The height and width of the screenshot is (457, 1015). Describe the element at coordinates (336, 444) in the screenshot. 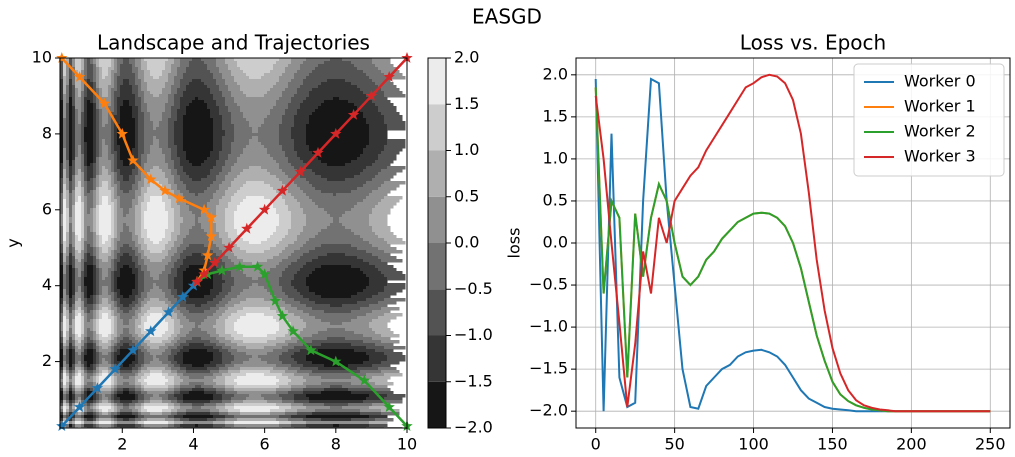

I see `x-tick-label: 8` at that location.